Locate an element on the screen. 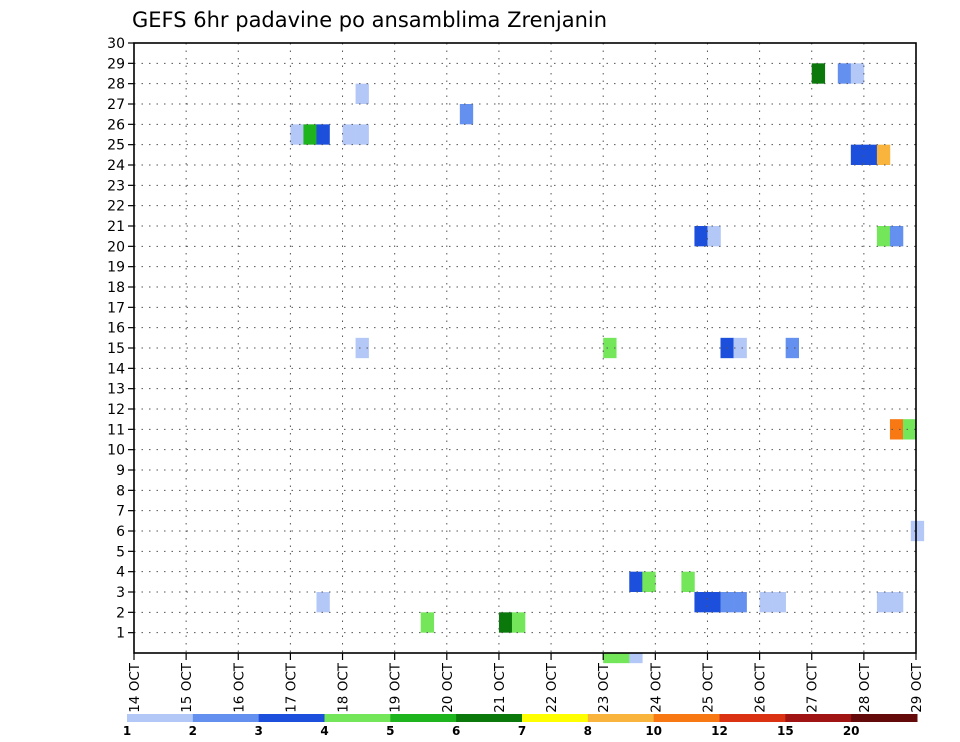 Image resolution: width=960 pixels, height=742 pixels. y-tick-label: 18 is located at coordinates (116, 288).